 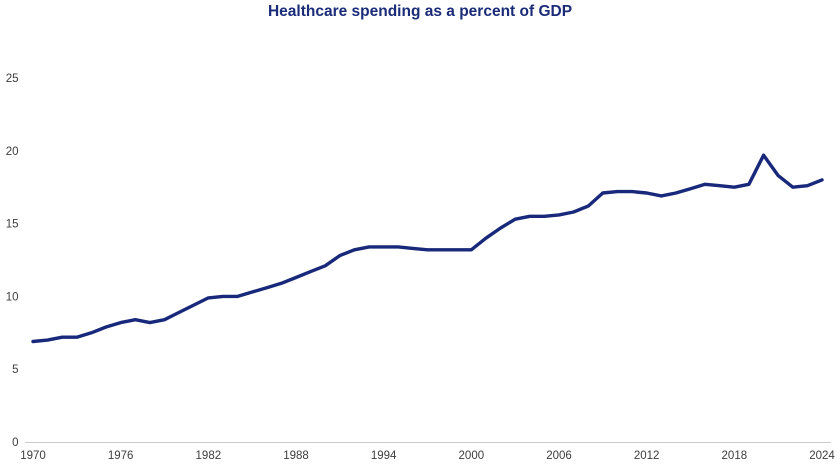 What do you see at coordinates (12, 79) in the screenshot?
I see `y-axis-tick-label: 25` at bounding box center [12, 79].